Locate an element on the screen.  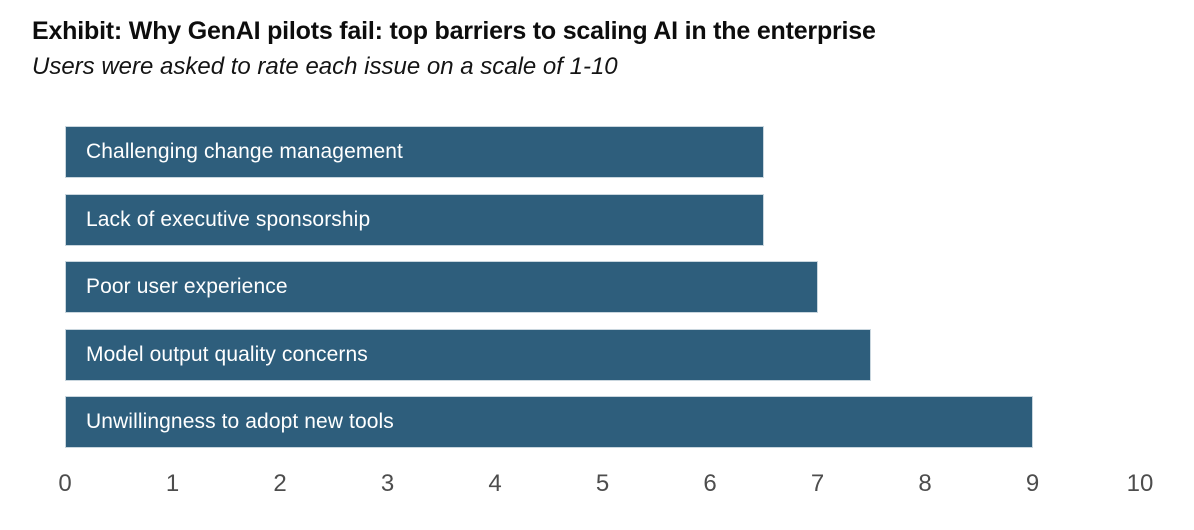
bar-label: Model output quality concerns is located at coordinates (227, 354).